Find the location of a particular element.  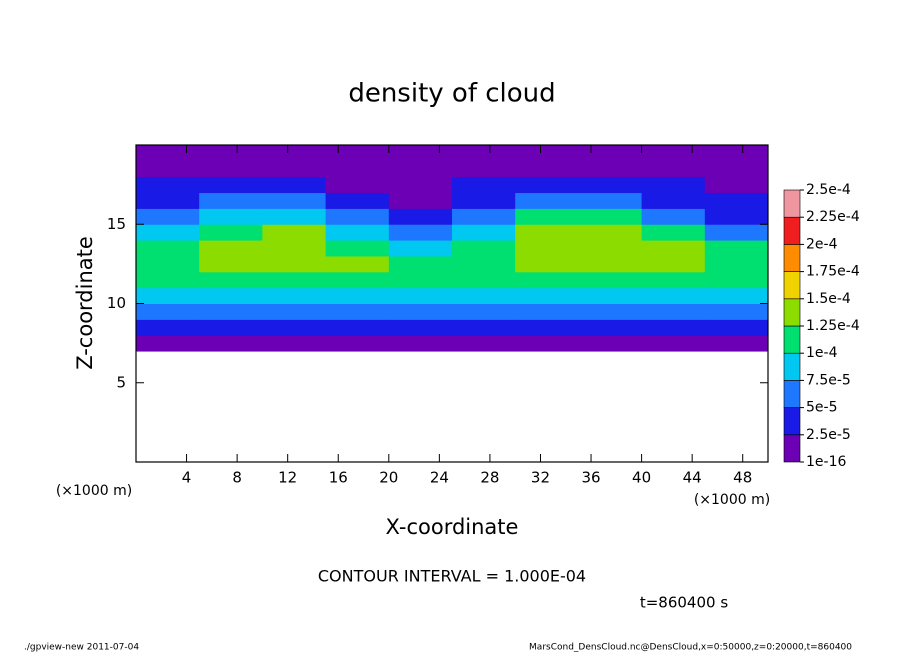

x-tick-label: 28 is located at coordinates (489, 478).